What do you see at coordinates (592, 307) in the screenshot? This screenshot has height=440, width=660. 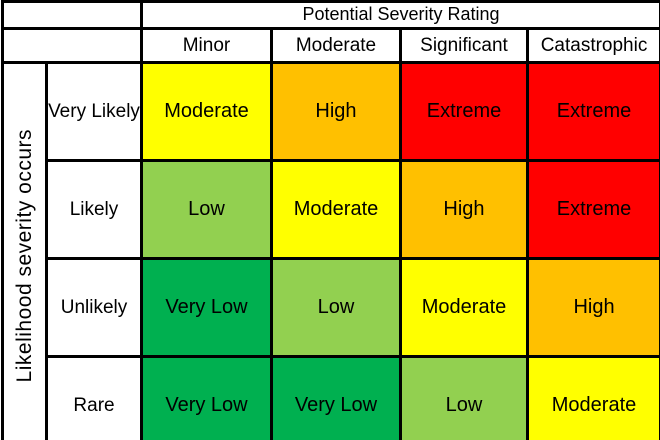 I see `risk-cell-unlikely-catastrophic: High` at bounding box center [592, 307].